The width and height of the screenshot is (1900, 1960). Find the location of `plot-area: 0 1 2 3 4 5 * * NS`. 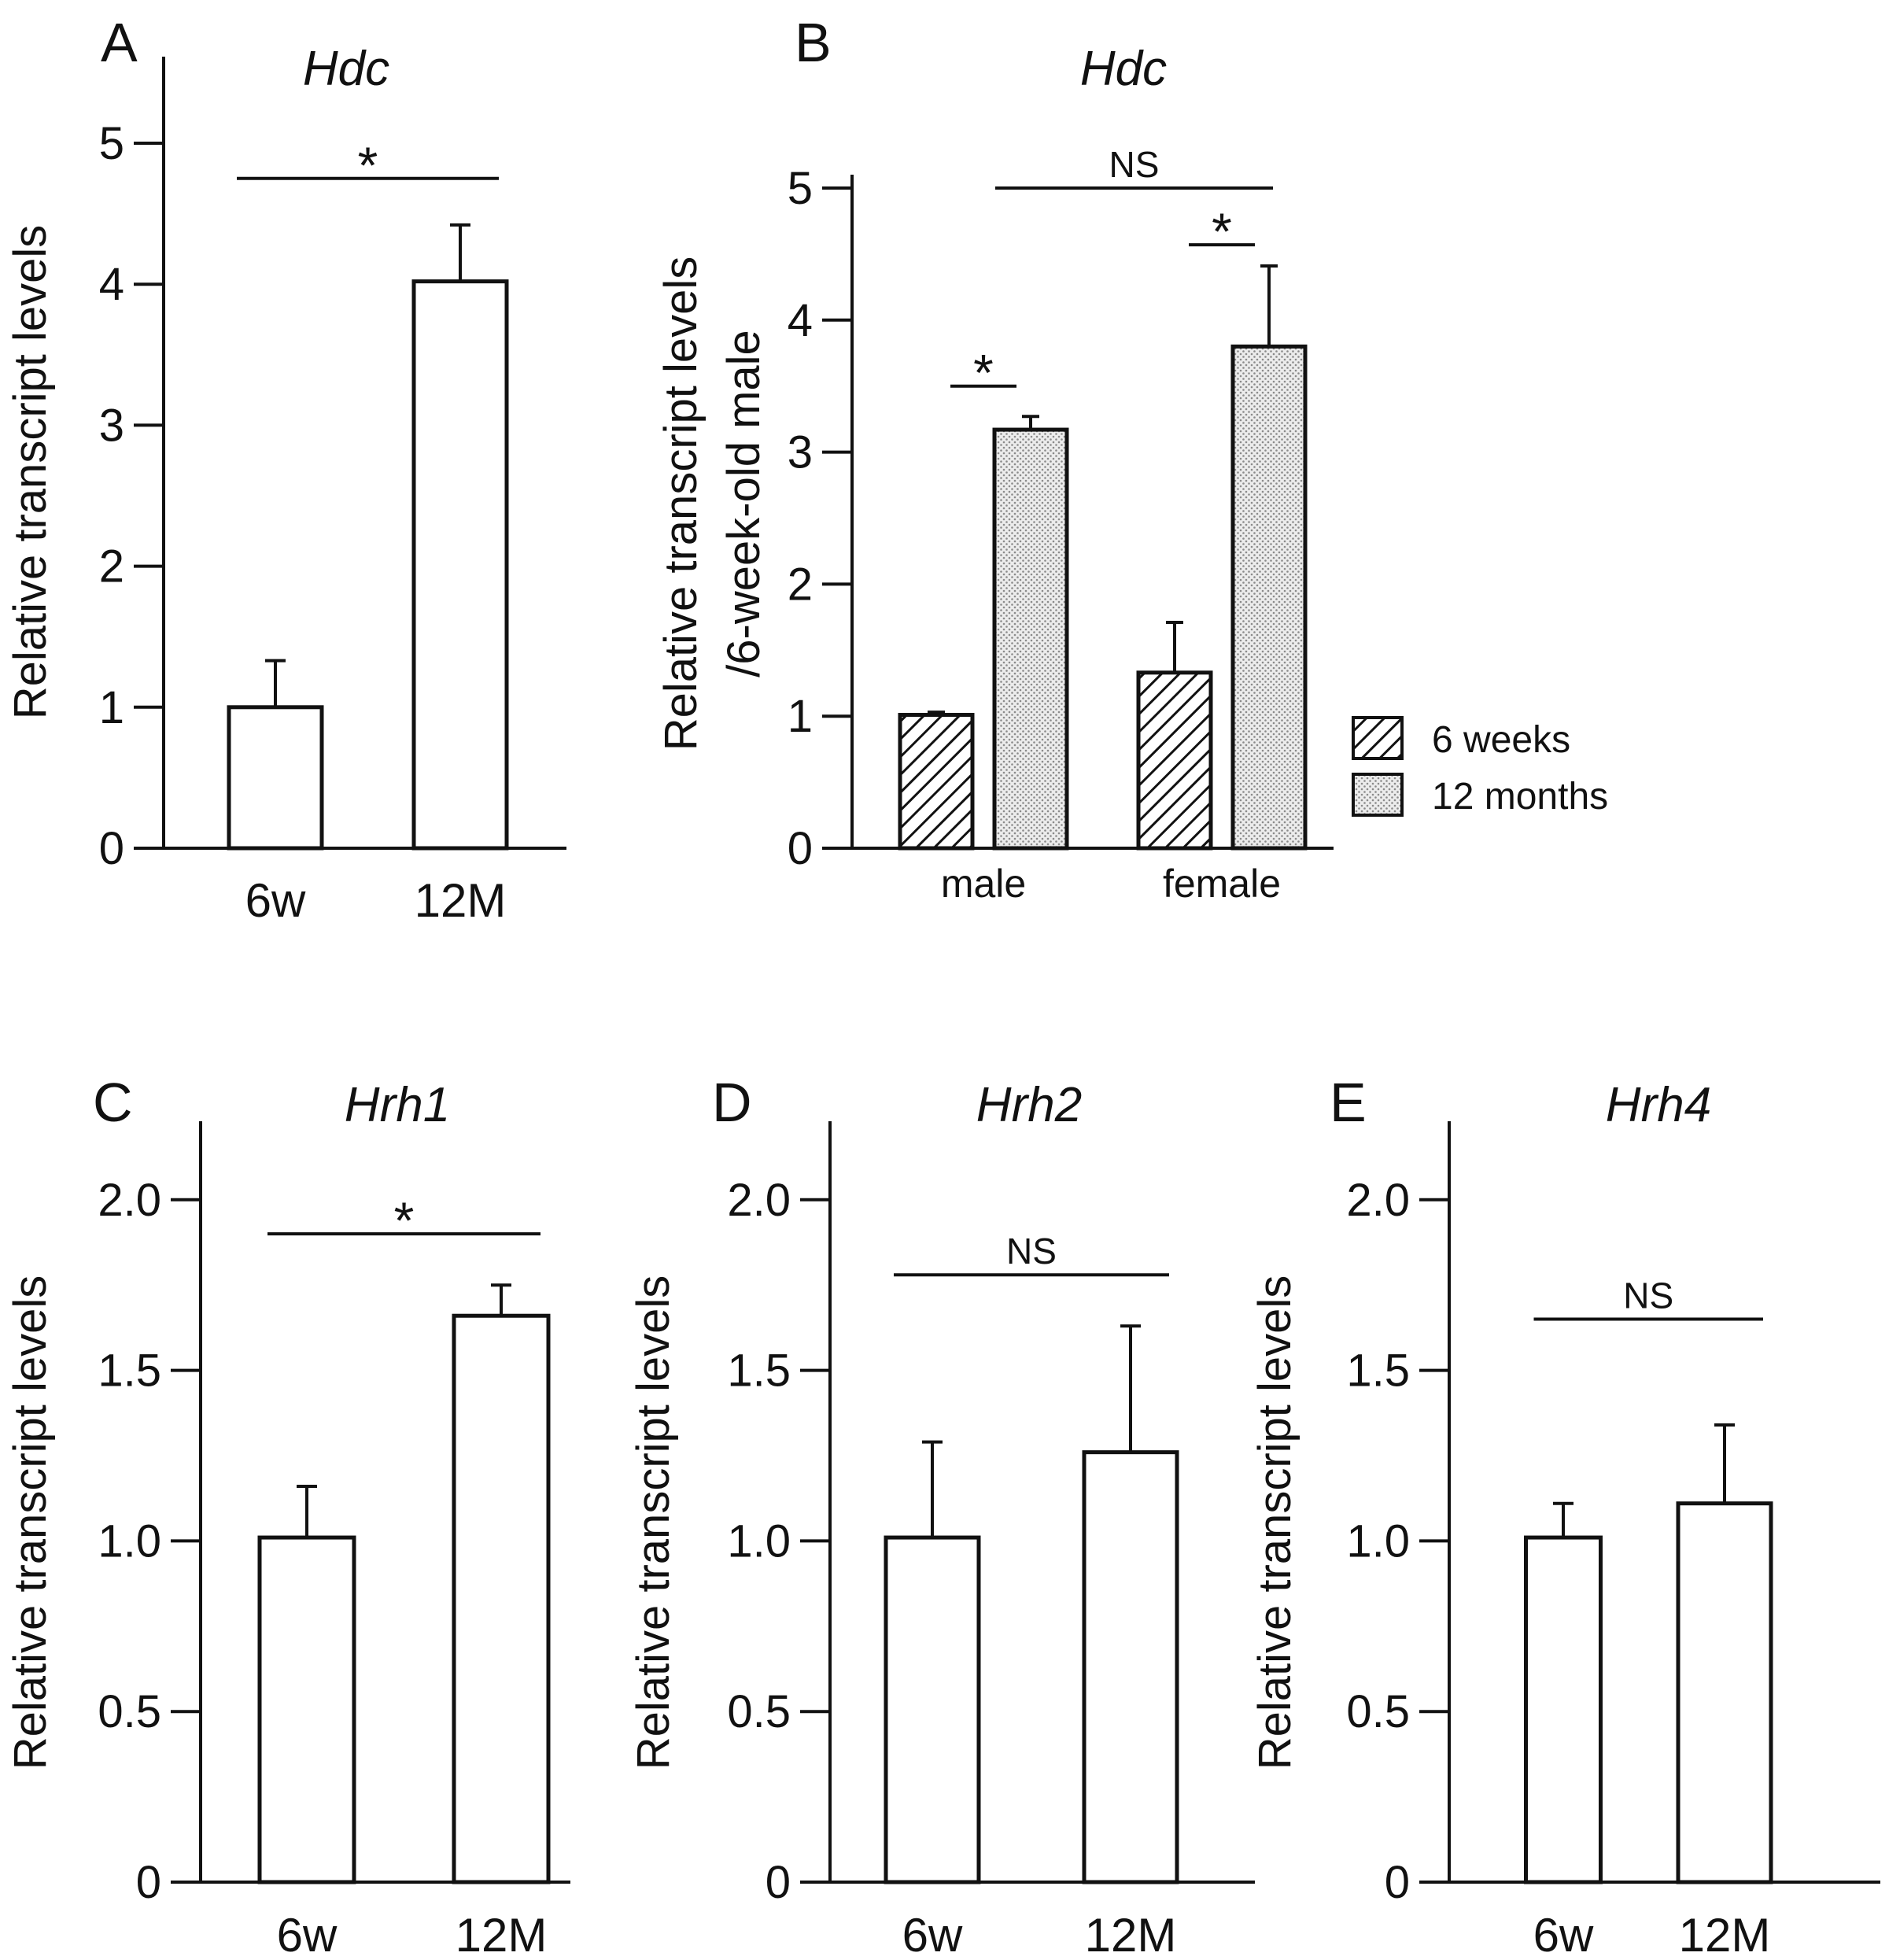

plot-area: 0 1 2 3 4 5 * * NS is located at coordinates (1061, 509).